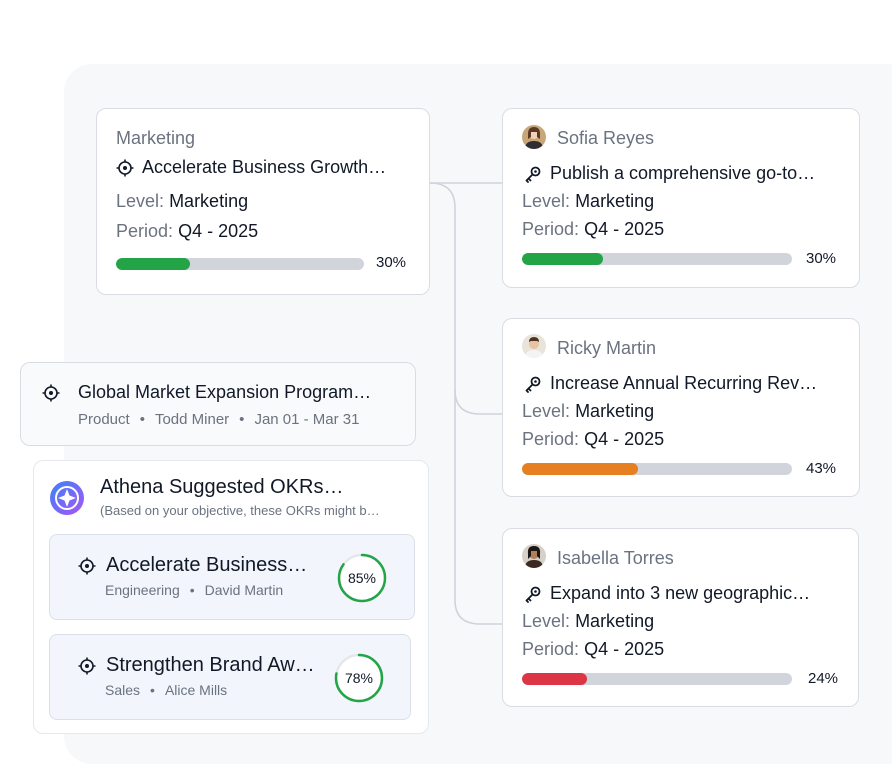 The image size is (892, 764). I want to click on suggested-okr-dept: Sales, so click(123, 690).